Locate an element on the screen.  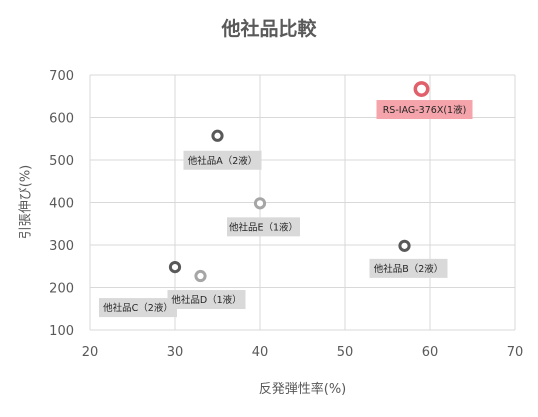
y-tick-label: 100 is located at coordinates (61, 331).